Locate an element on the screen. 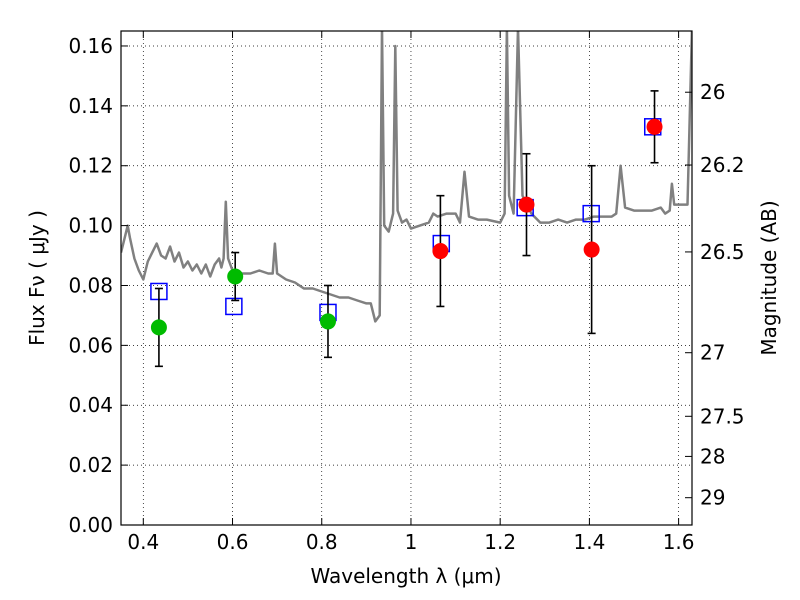 The height and width of the screenshot is (600, 800). right-tick-label: 28 is located at coordinates (712, 456).